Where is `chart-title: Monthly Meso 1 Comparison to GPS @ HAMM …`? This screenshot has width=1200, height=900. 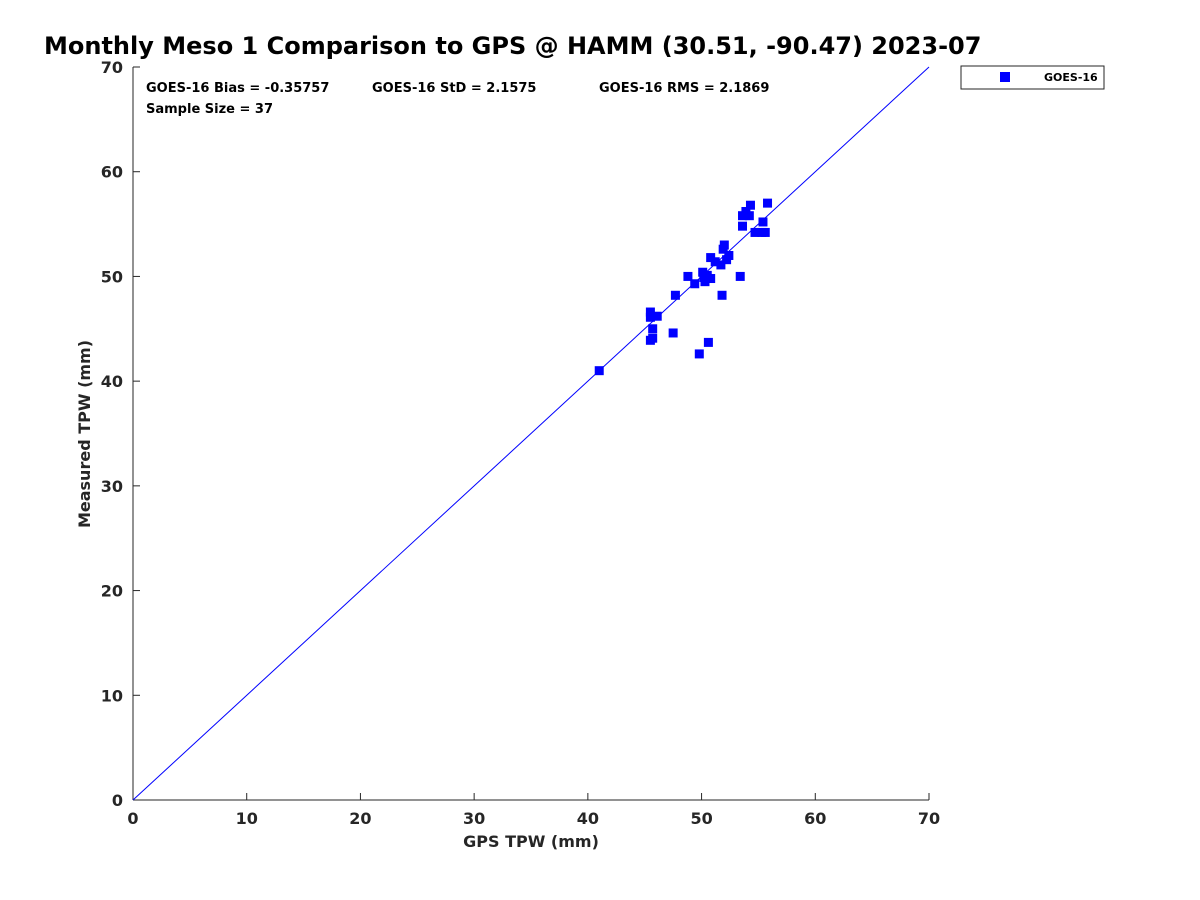 chart-title: Monthly Meso 1 Comparison to GPS @ HAMM … is located at coordinates (512, 46).